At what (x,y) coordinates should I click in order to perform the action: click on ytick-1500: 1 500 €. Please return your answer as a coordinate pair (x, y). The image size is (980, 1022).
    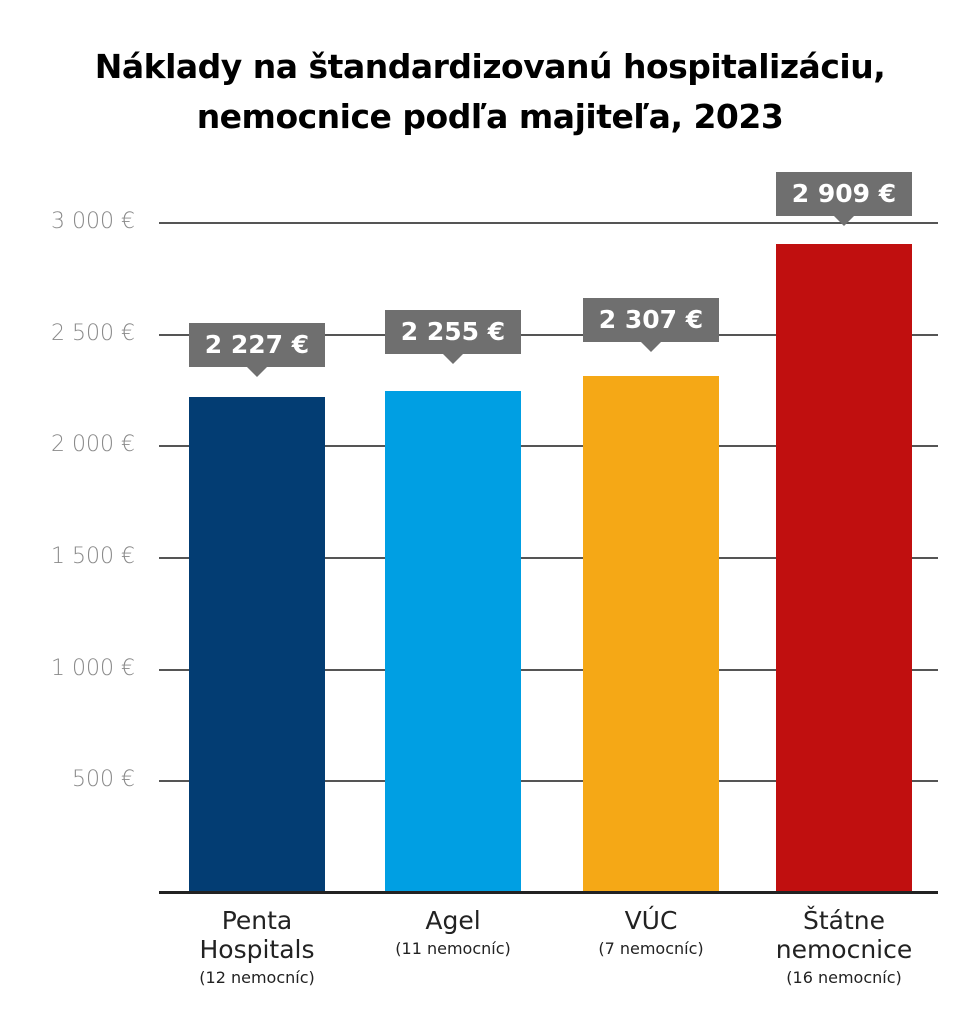
    Looking at the image, I should click on (93, 556).